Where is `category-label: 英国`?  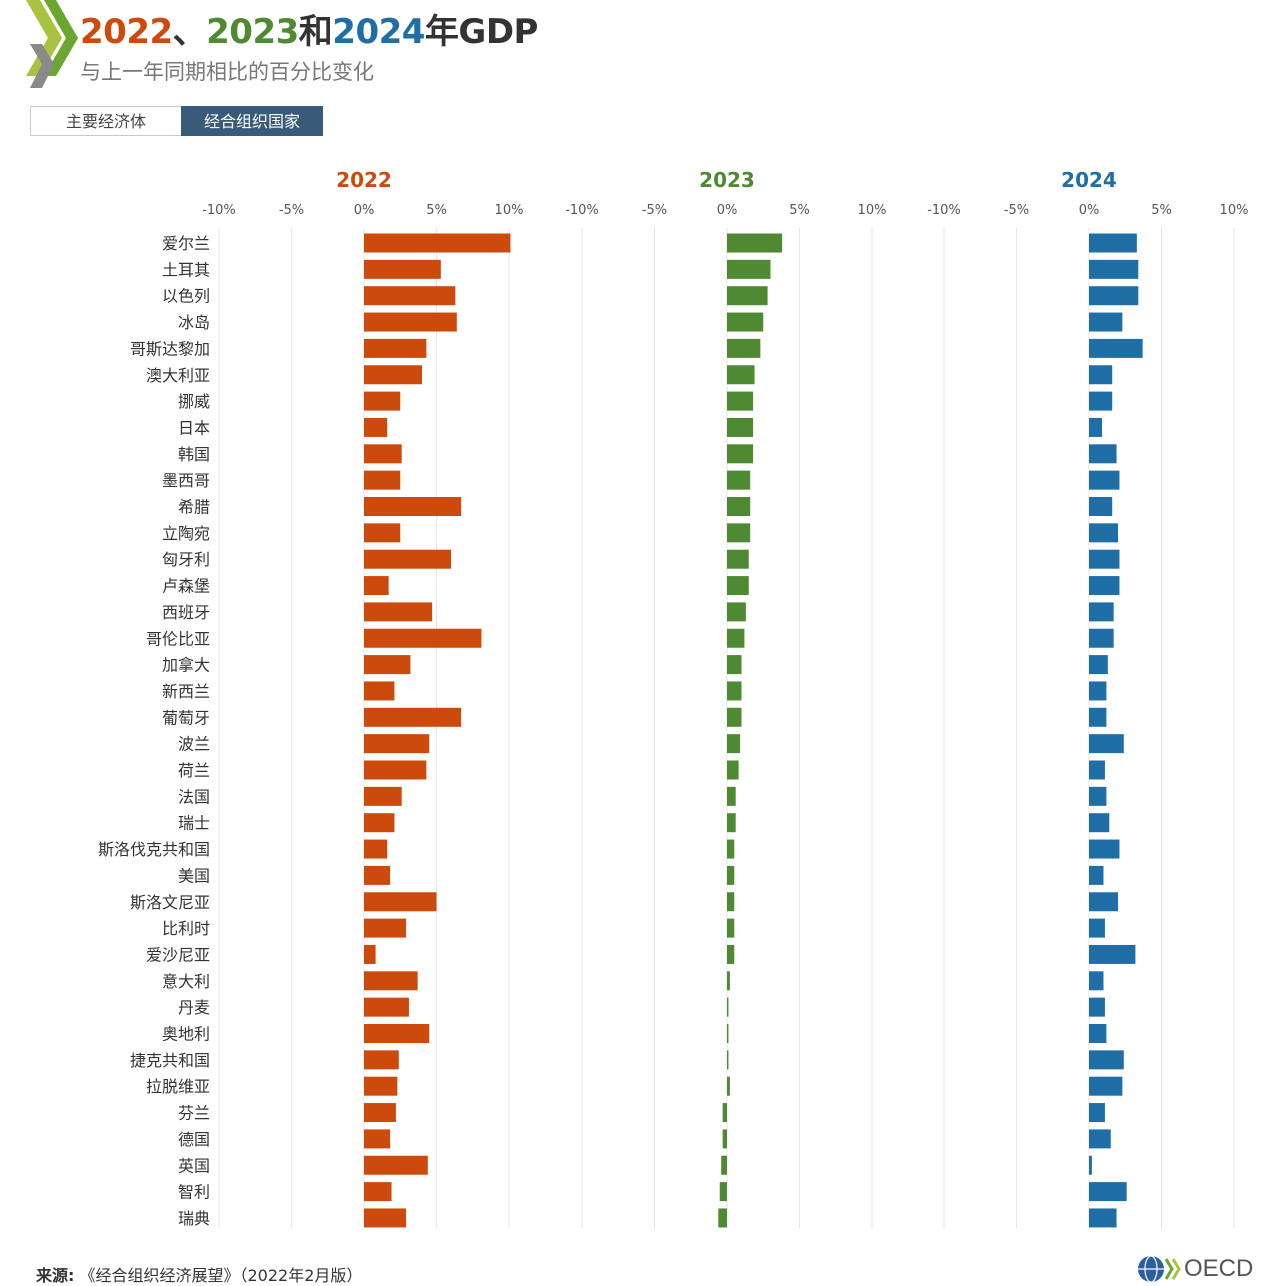
category-label: 英国 is located at coordinates (194, 1165).